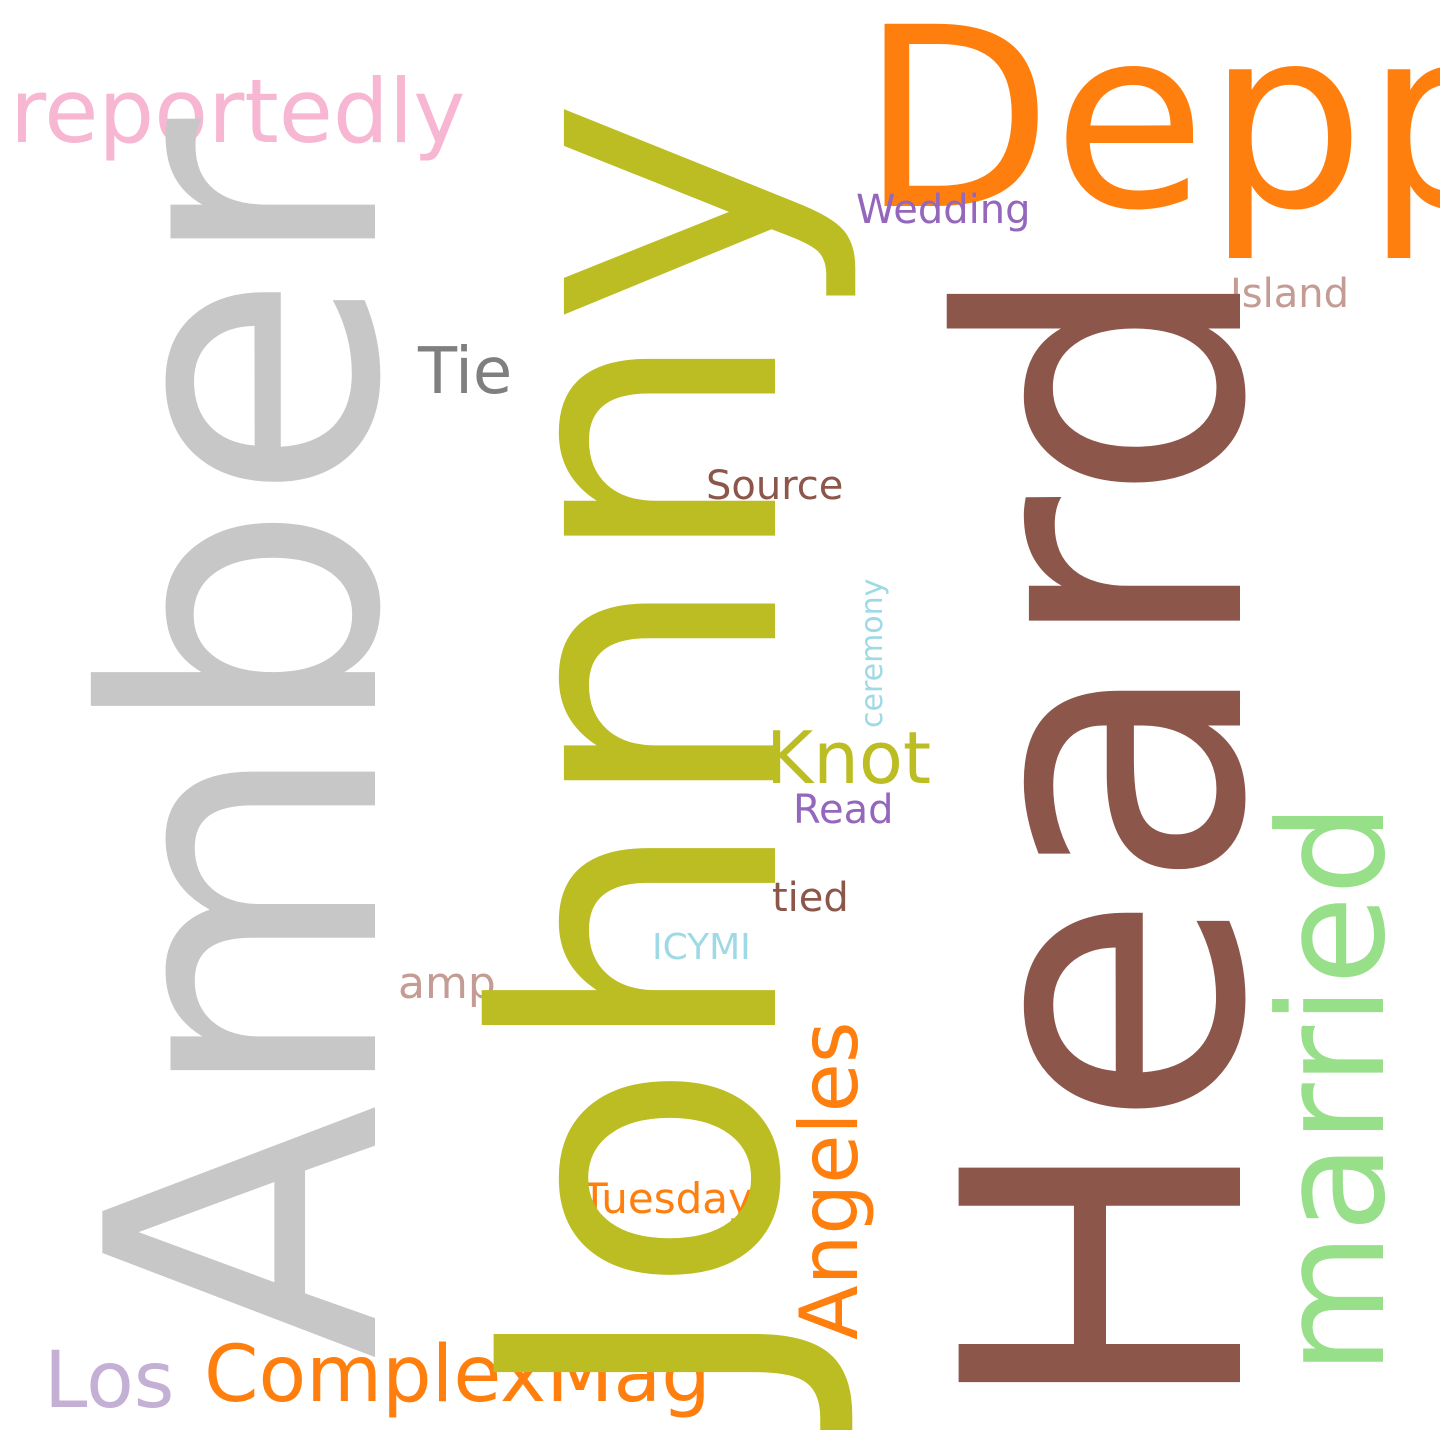 Image resolution: width=1440 pixels, height=1440 pixels. What do you see at coordinates (810, 898) in the screenshot?
I see `word-tied: tied` at bounding box center [810, 898].